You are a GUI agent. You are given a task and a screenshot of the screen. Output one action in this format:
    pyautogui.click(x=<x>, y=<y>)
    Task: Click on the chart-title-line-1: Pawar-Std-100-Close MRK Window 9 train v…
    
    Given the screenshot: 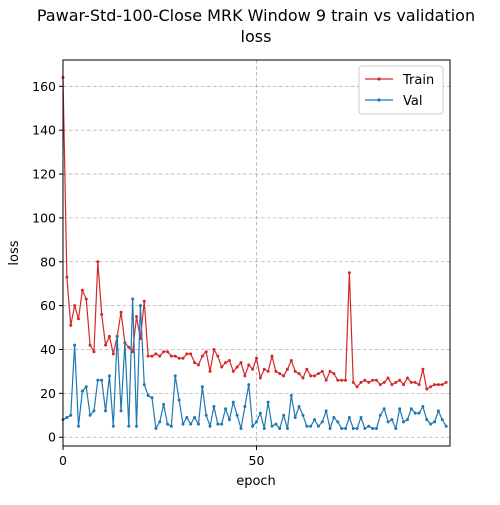 What is the action you would take?
    pyautogui.click(x=256, y=15)
    